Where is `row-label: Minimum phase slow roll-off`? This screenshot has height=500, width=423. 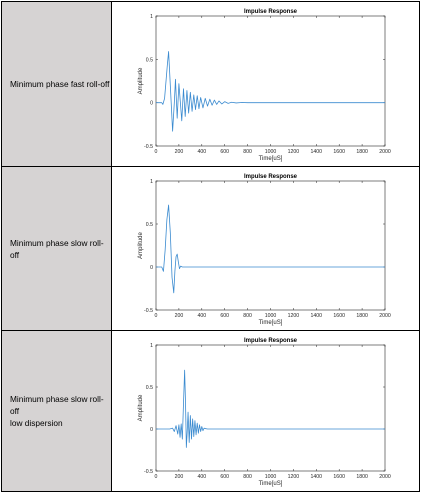
row-label: Minimum phase slow roll-off is located at coordinates (57, 248).